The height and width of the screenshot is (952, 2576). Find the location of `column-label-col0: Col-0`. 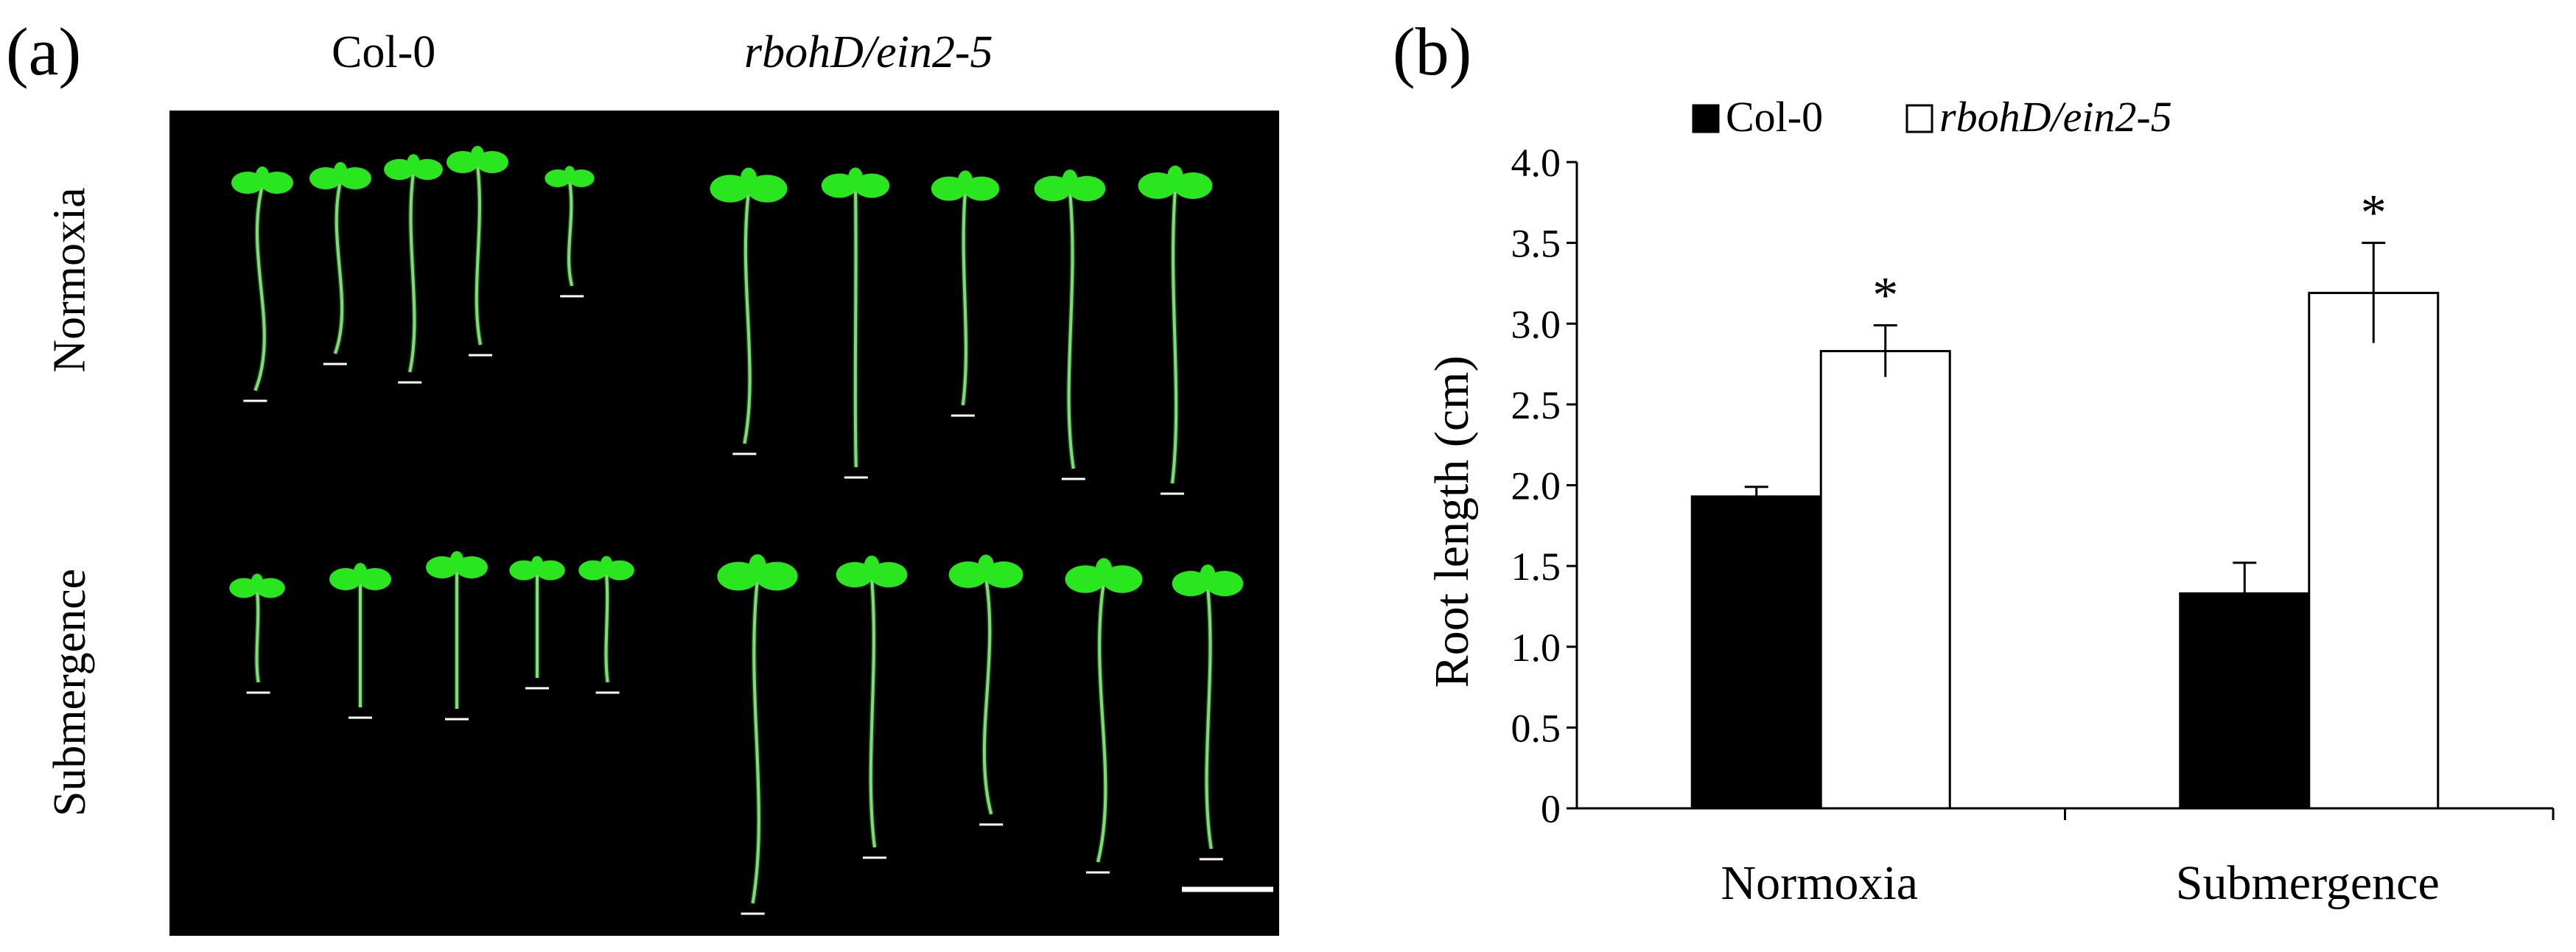

column-label-col0: Col-0 is located at coordinates (384, 52).